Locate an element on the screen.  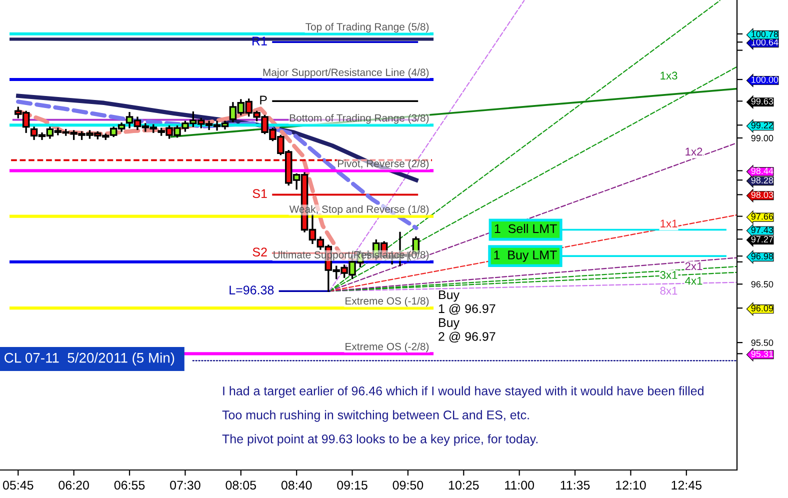
text: CL 07-11 5/20/2011 (5 Min) is located at coordinates (89, 359).